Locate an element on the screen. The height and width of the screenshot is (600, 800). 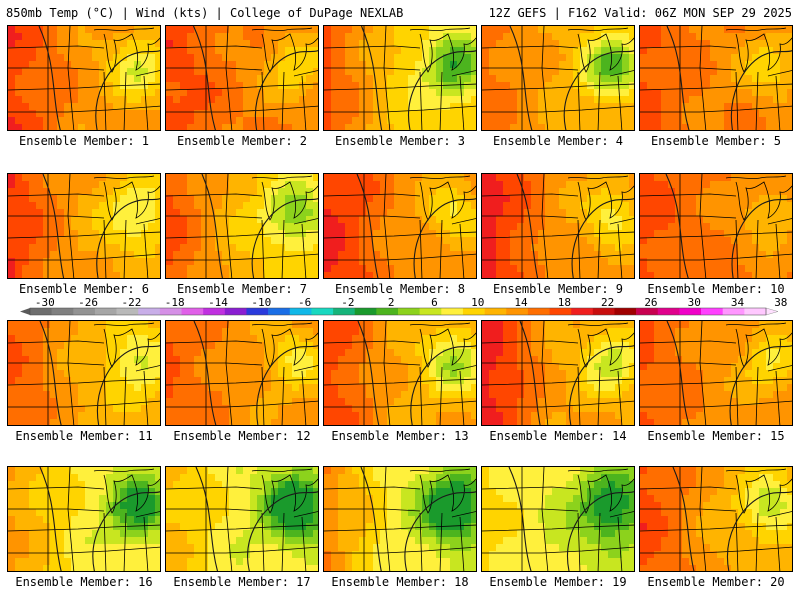
ensemble-member-label: Ensemble Member: 16 is located at coordinates (84, 582).